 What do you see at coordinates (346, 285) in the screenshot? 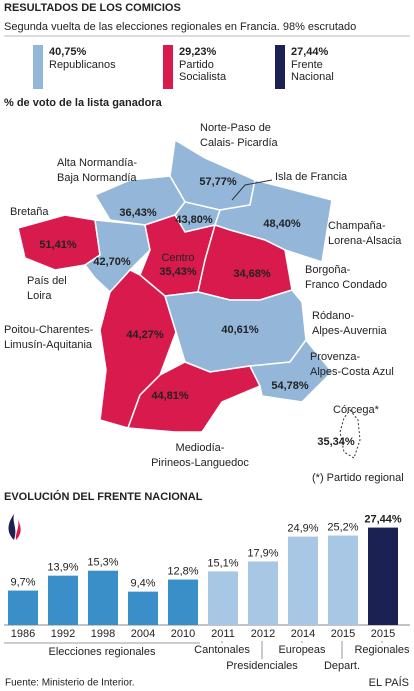
I see `region-name: Franco Condado` at bounding box center [346, 285].